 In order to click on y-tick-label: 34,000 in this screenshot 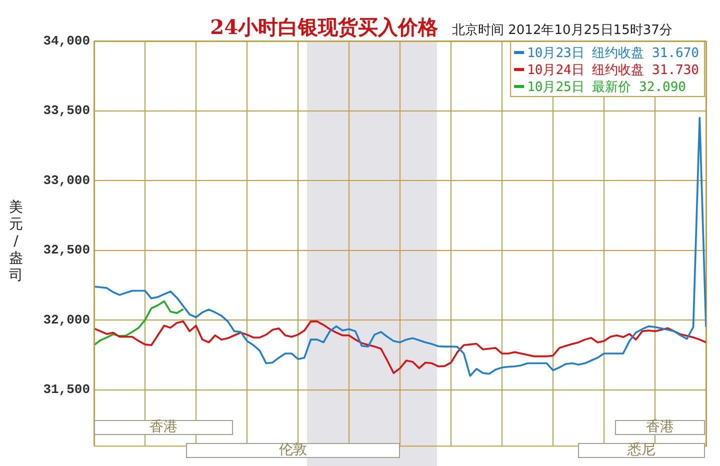, I will do `click(66, 40)`.